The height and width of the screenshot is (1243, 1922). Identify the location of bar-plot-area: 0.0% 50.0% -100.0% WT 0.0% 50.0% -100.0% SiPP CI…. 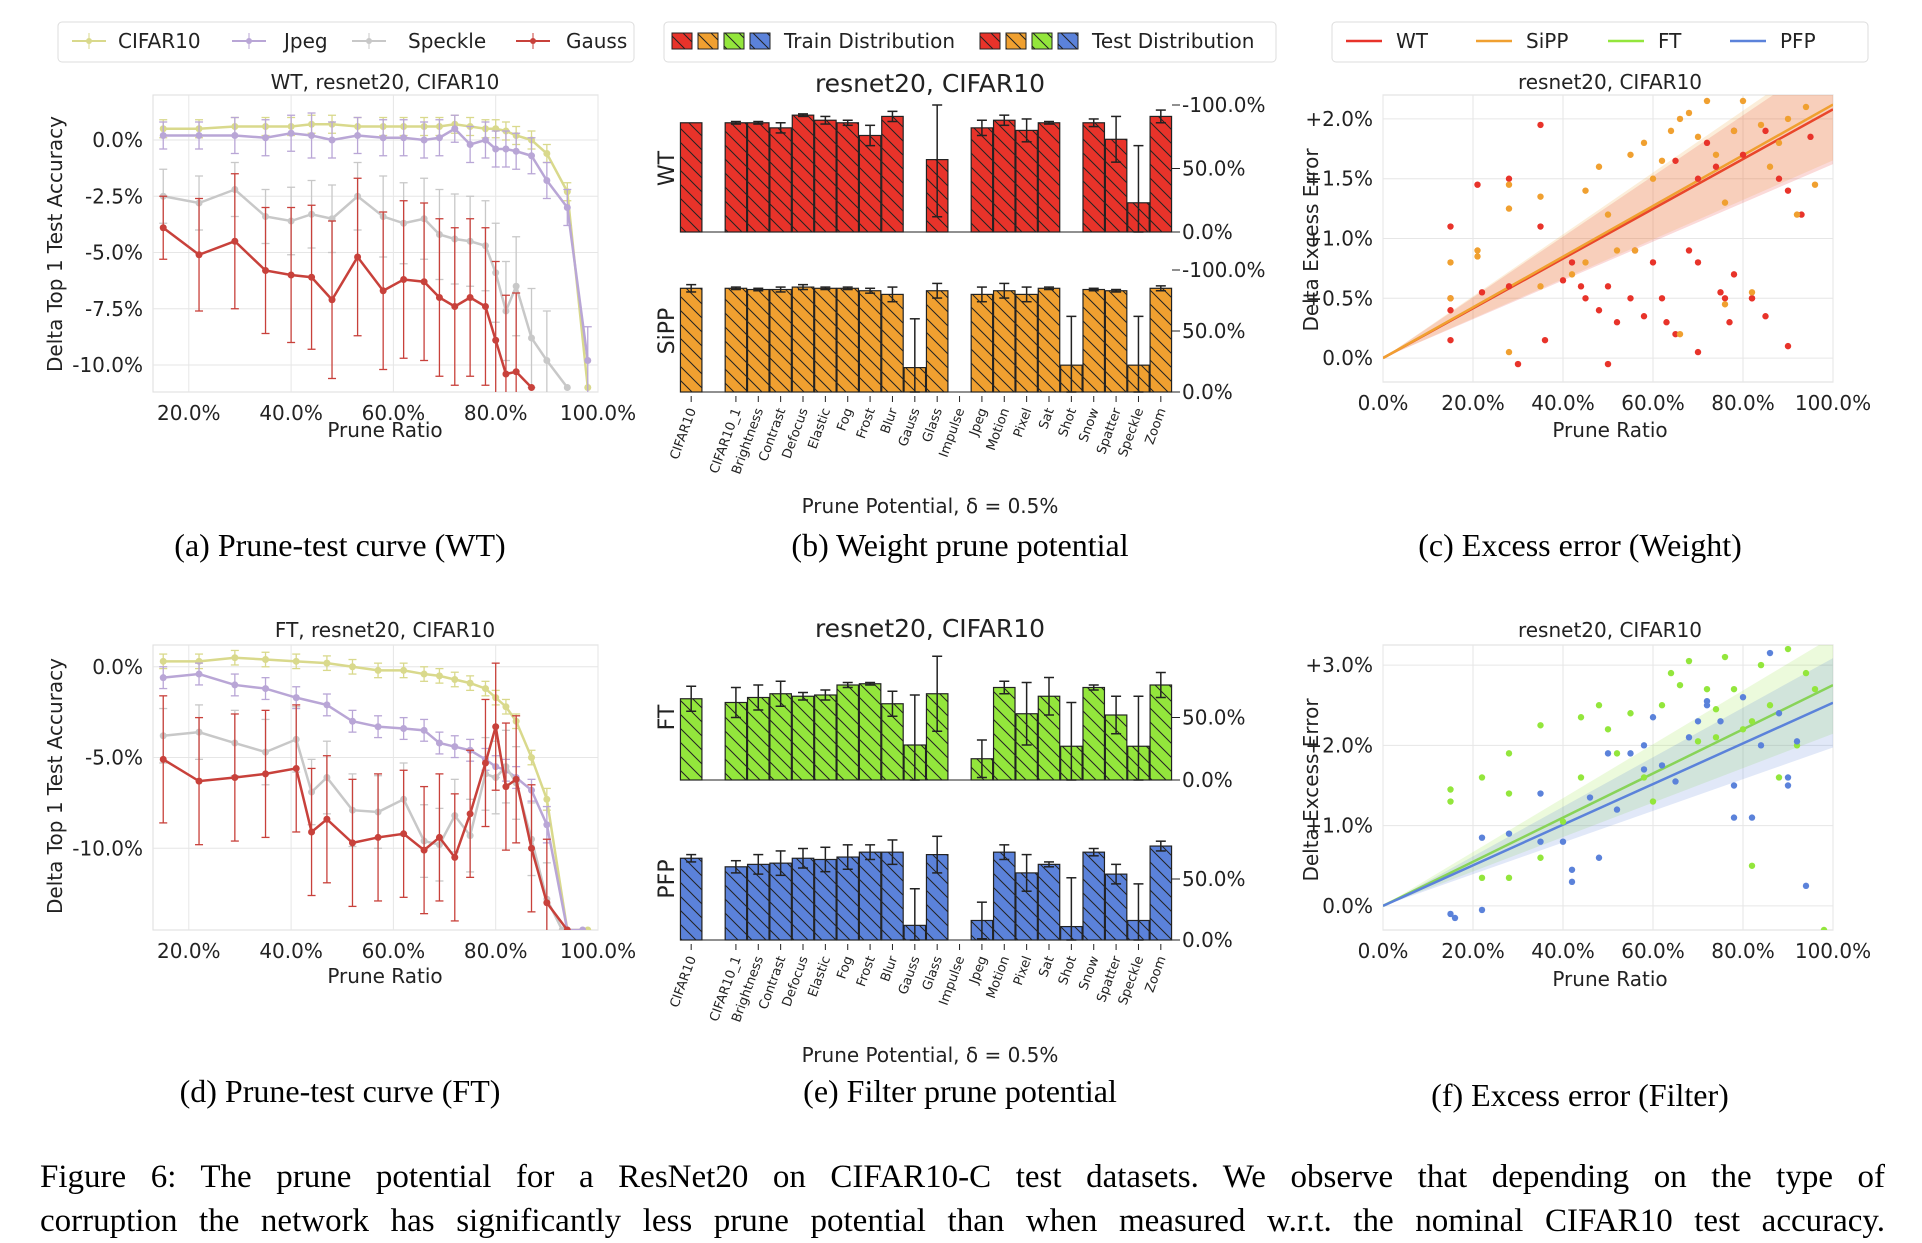
(960, 284).